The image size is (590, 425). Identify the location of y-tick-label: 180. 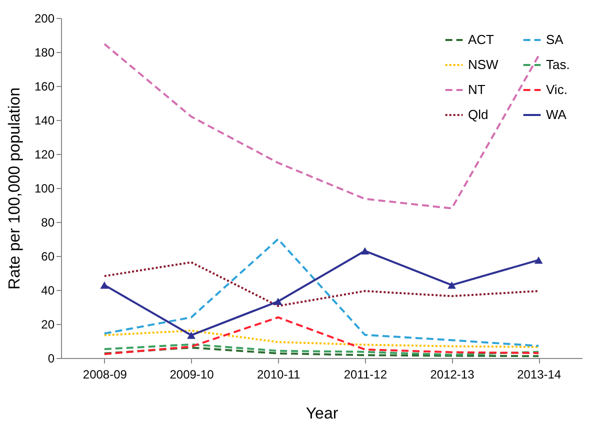
(44, 53).